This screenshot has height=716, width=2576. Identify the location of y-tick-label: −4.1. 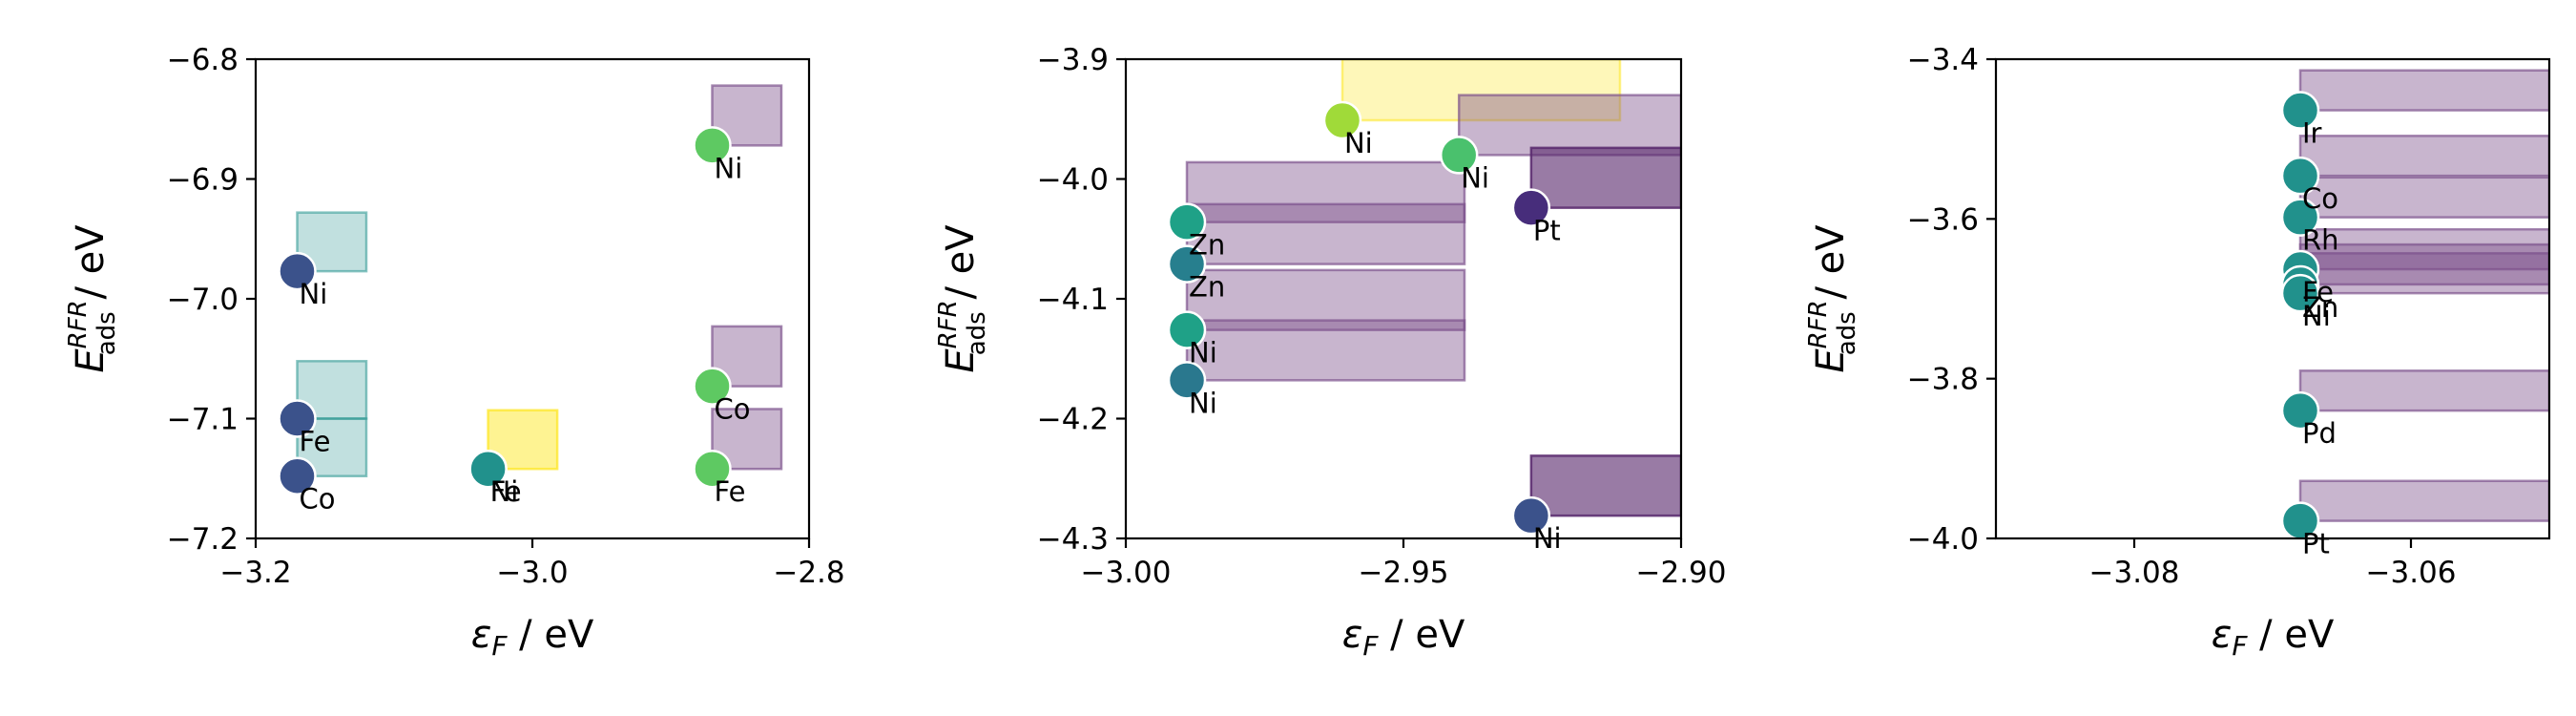
(1073, 300).